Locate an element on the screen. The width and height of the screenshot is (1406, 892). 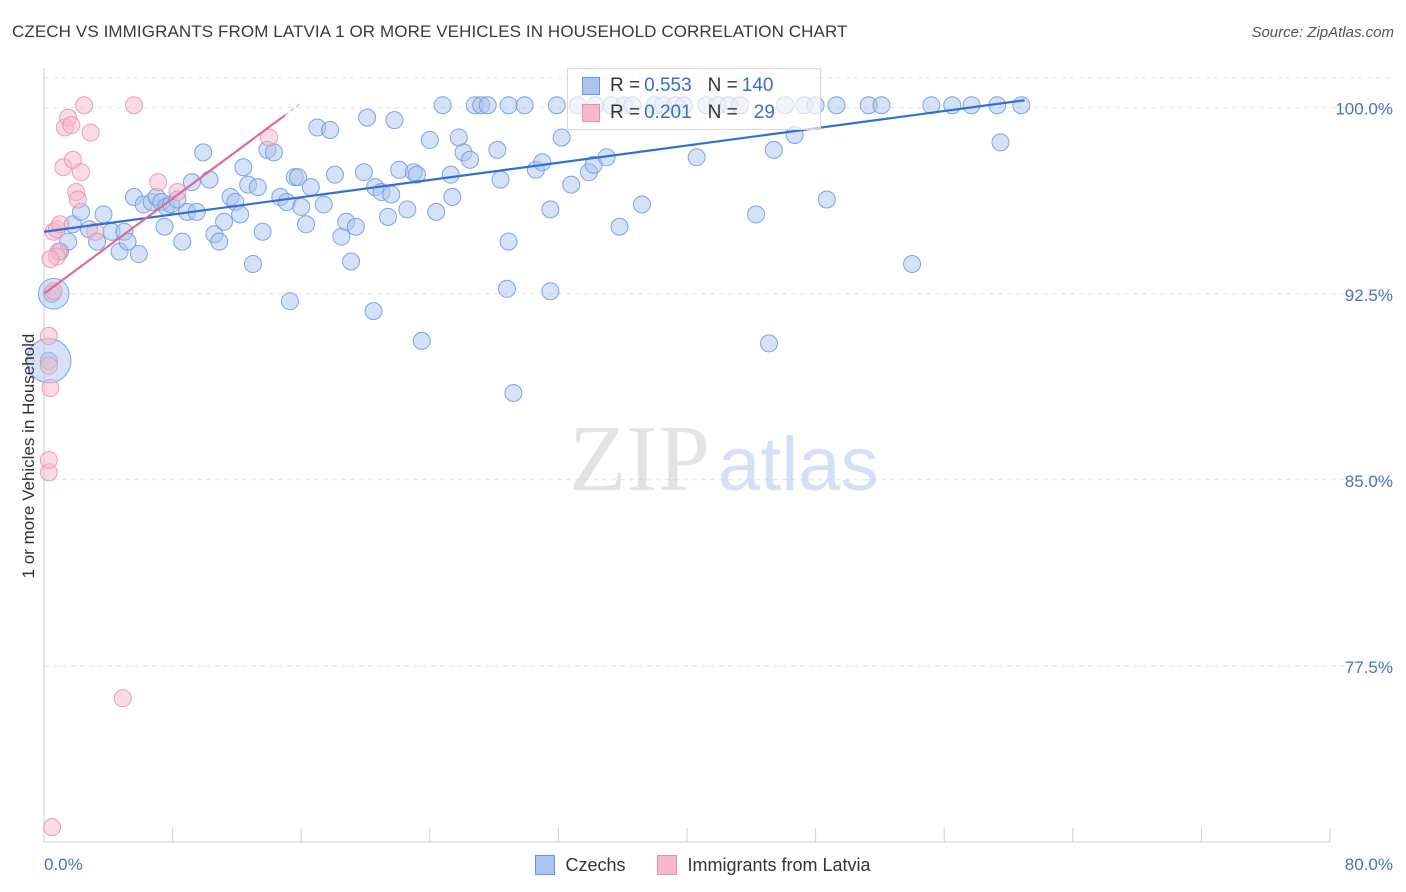
legend-item-latvia: Immigrants from Latvia is located at coordinates (764, 865).